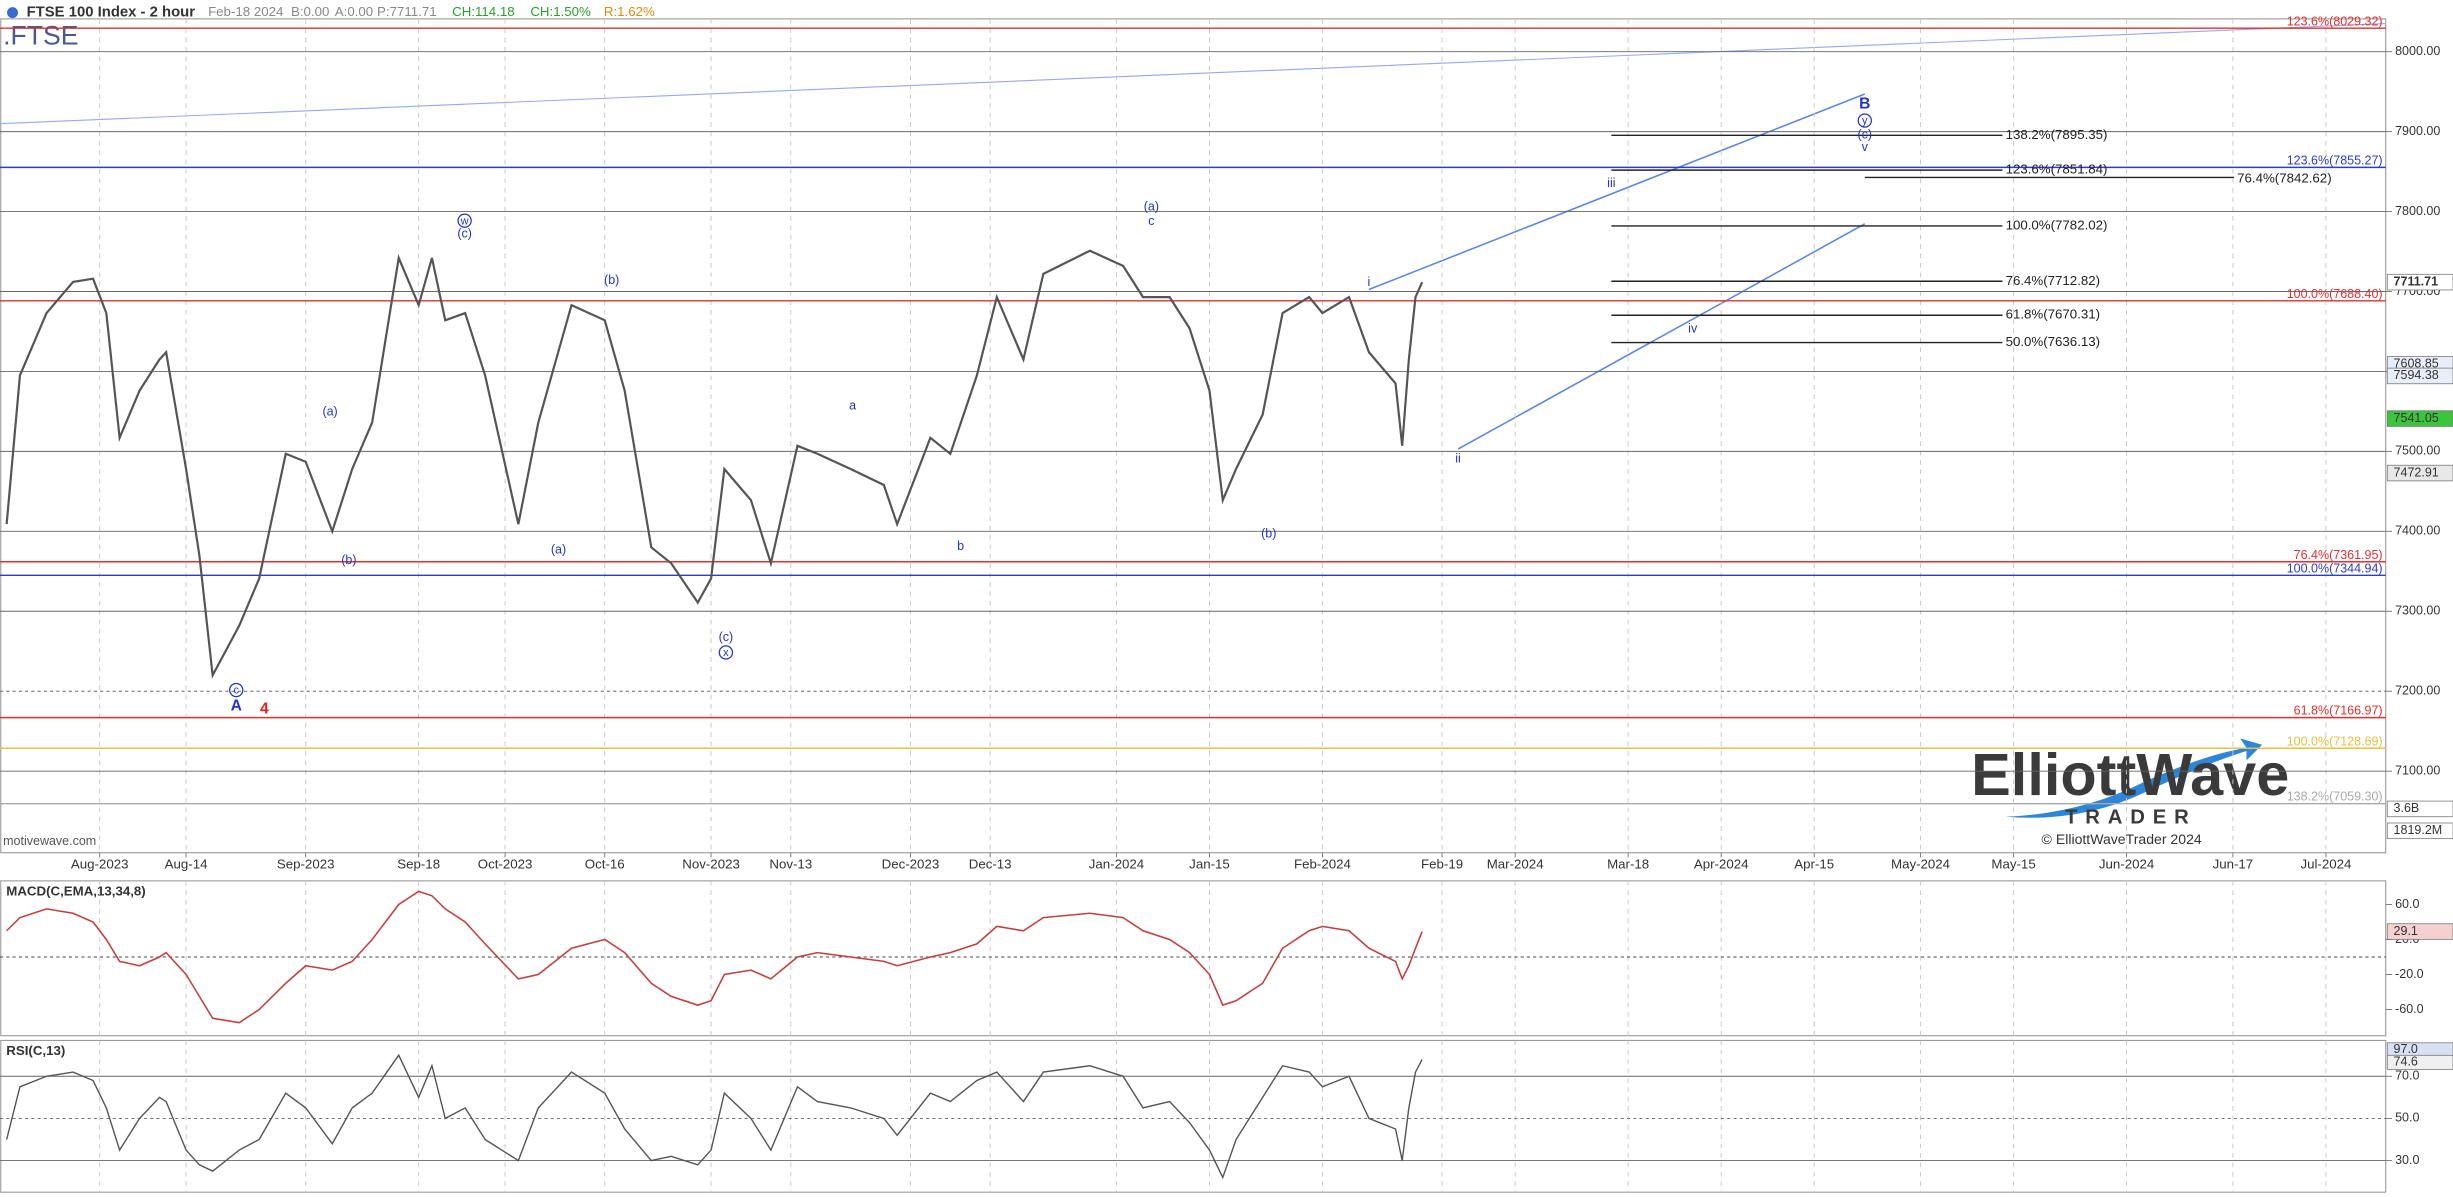  What do you see at coordinates (2338, 555) in the screenshot?
I see `fib-level-label: 76.4%(7361.95)` at bounding box center [2338, 555].